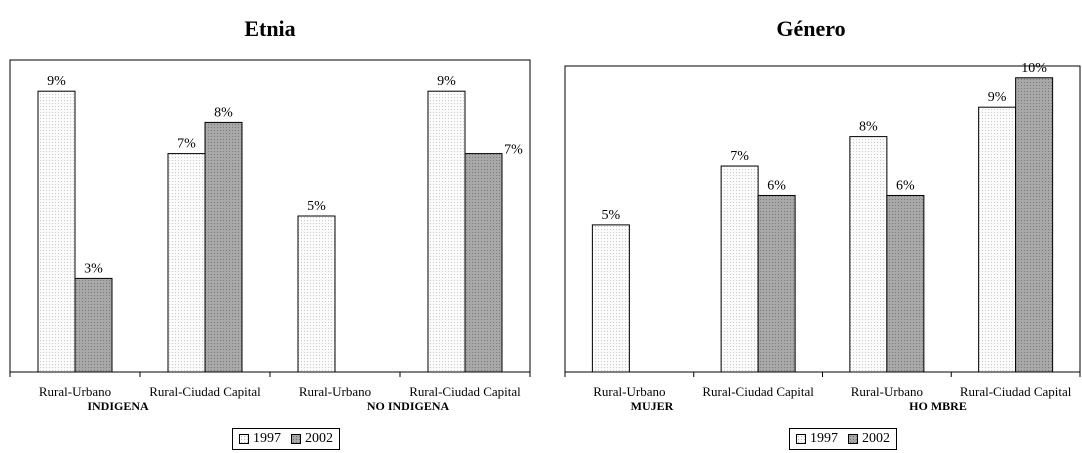 The width and height of the screenshot is (1082, 453). Describe the element at coordinates (868, 127) in the screenshot. I see `data-label-1997-2: 8%` at that location.